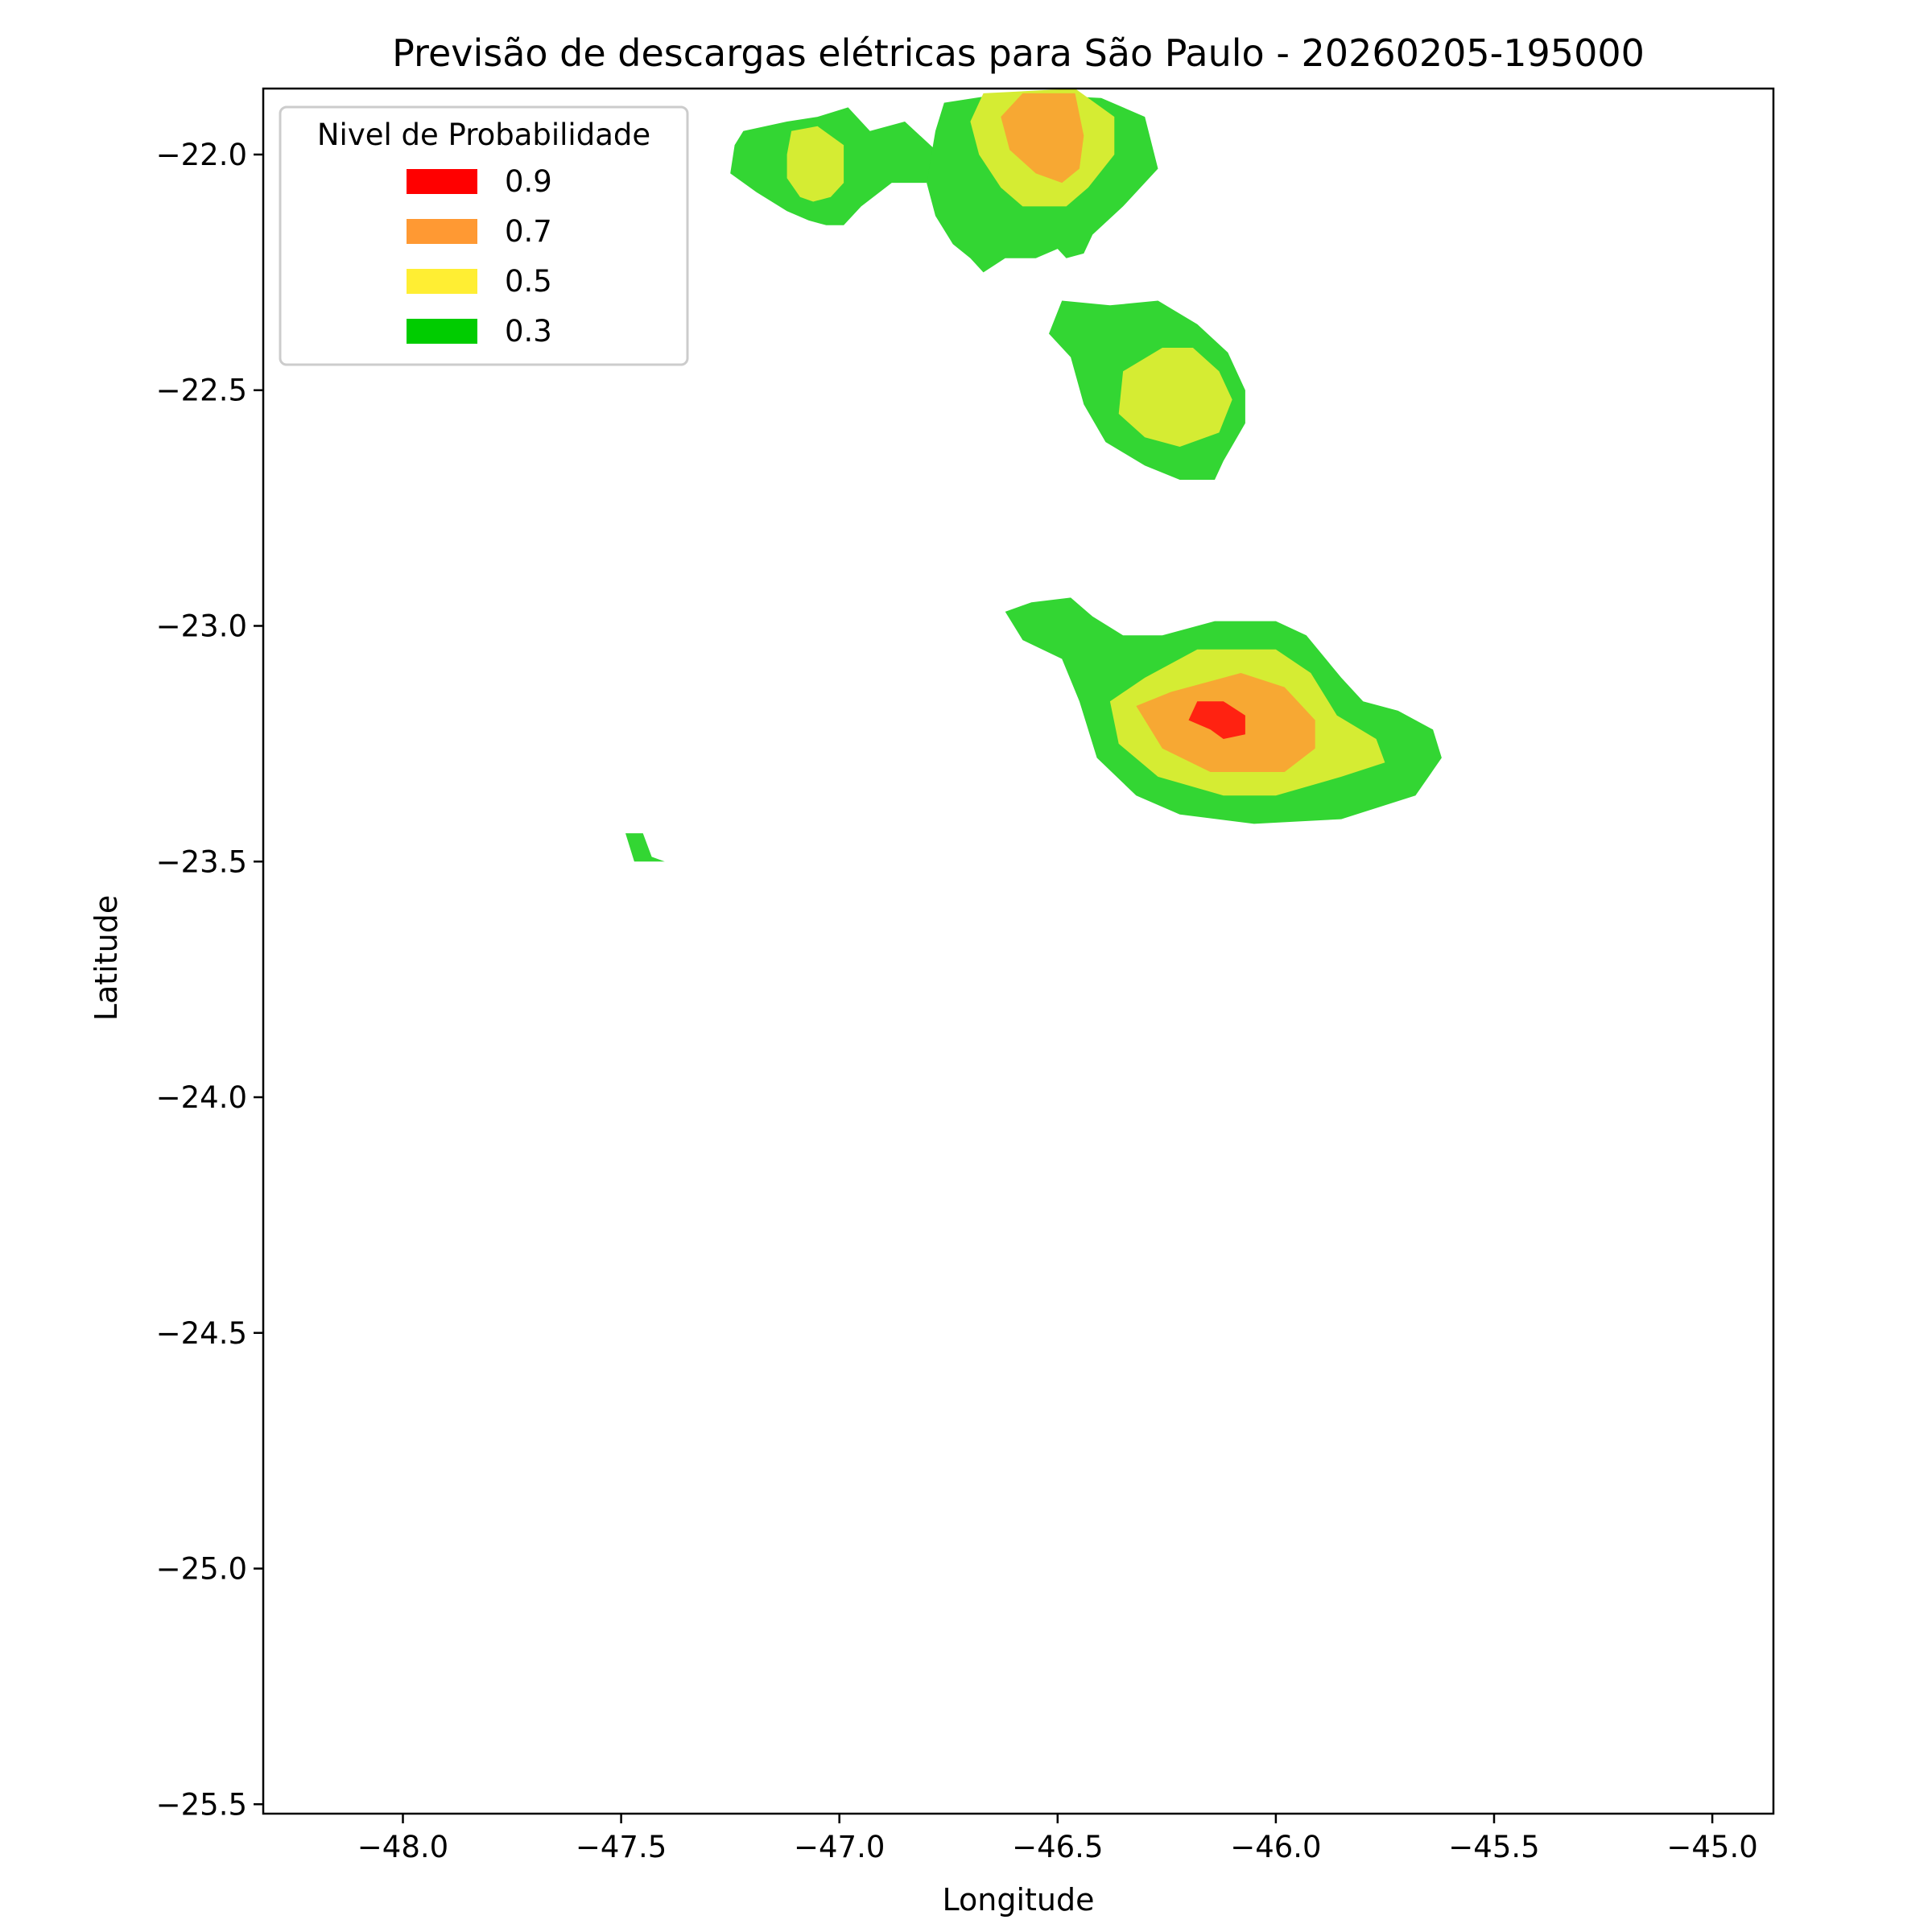 This screenshot has width=1932, height=1932. Describe the element at coordinates (1057, 1847) in the screenshot. I see `x-tick-label: −46.5` at that location.